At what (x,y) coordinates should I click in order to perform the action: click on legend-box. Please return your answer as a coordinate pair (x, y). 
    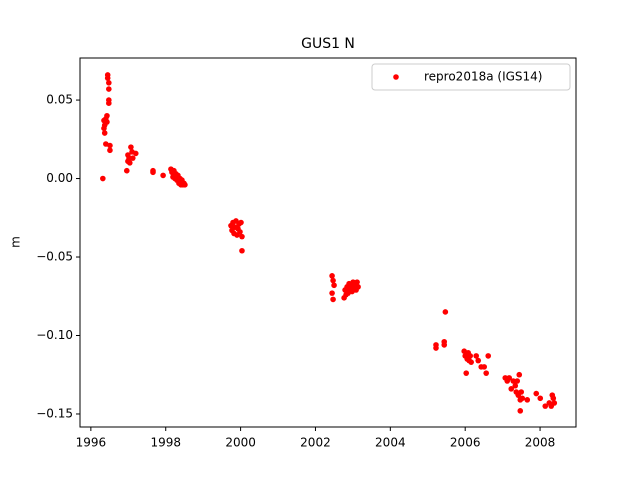
    Looking at the image, I should click on (471, 77).